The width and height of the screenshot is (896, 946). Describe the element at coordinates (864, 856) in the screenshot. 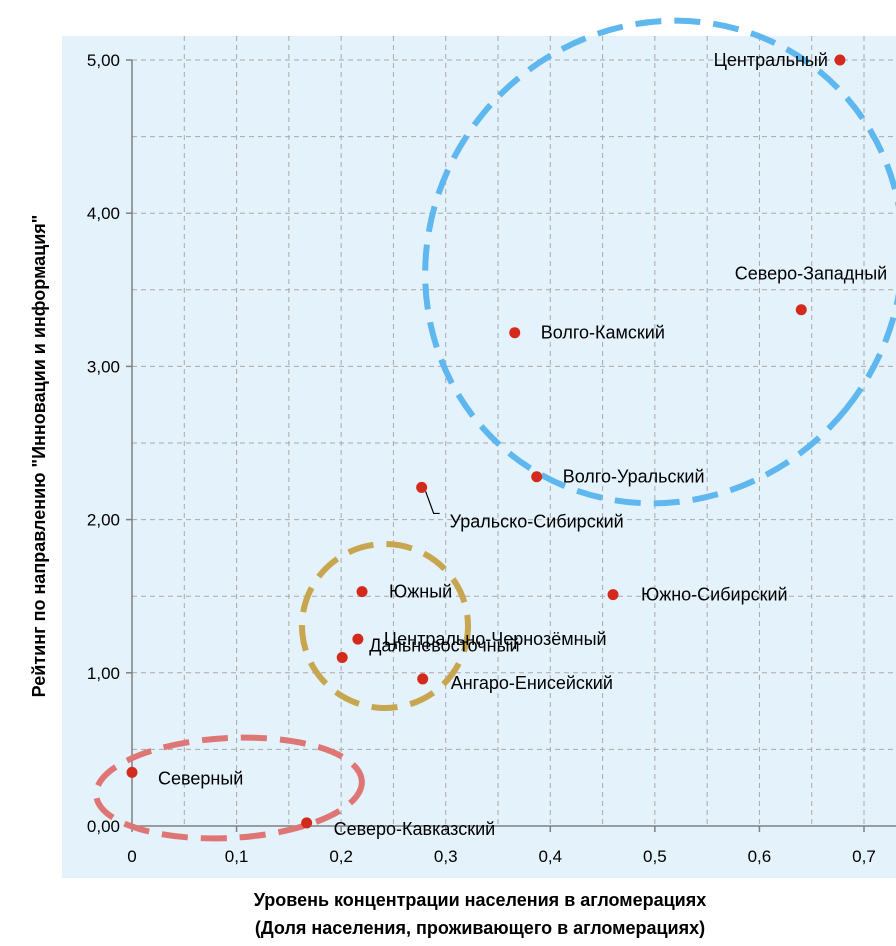

I see `x-tick-label: 0,7` at that location.